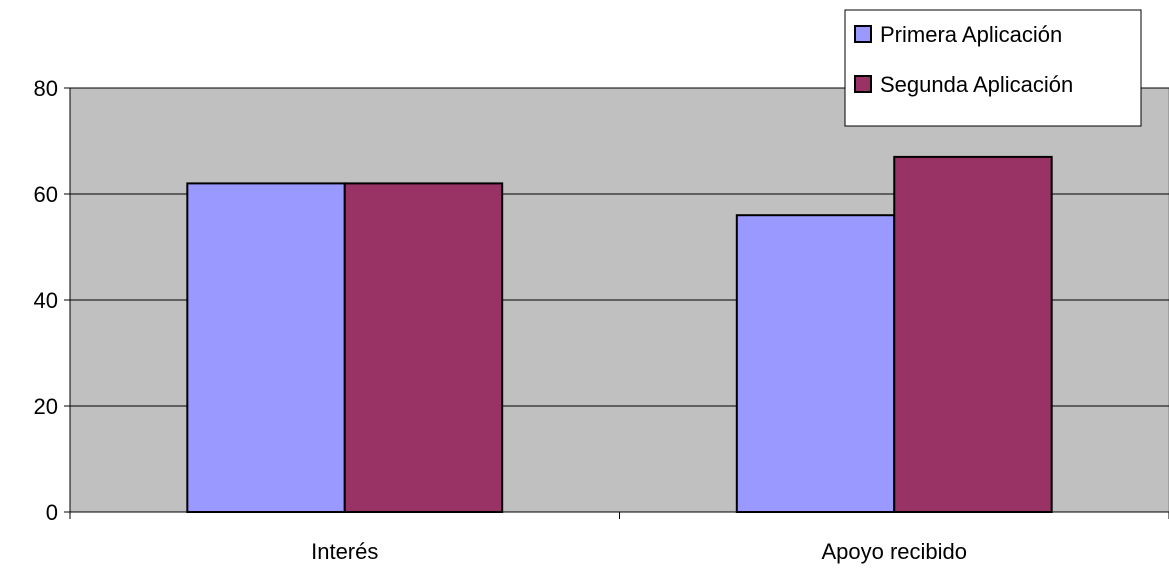 The width and height of the screenshot is (1169, 569). What do you see at coordinates (344, 551) in the screenshot?
I see `category-label-0: Interés` at bounding box center [344, 551].